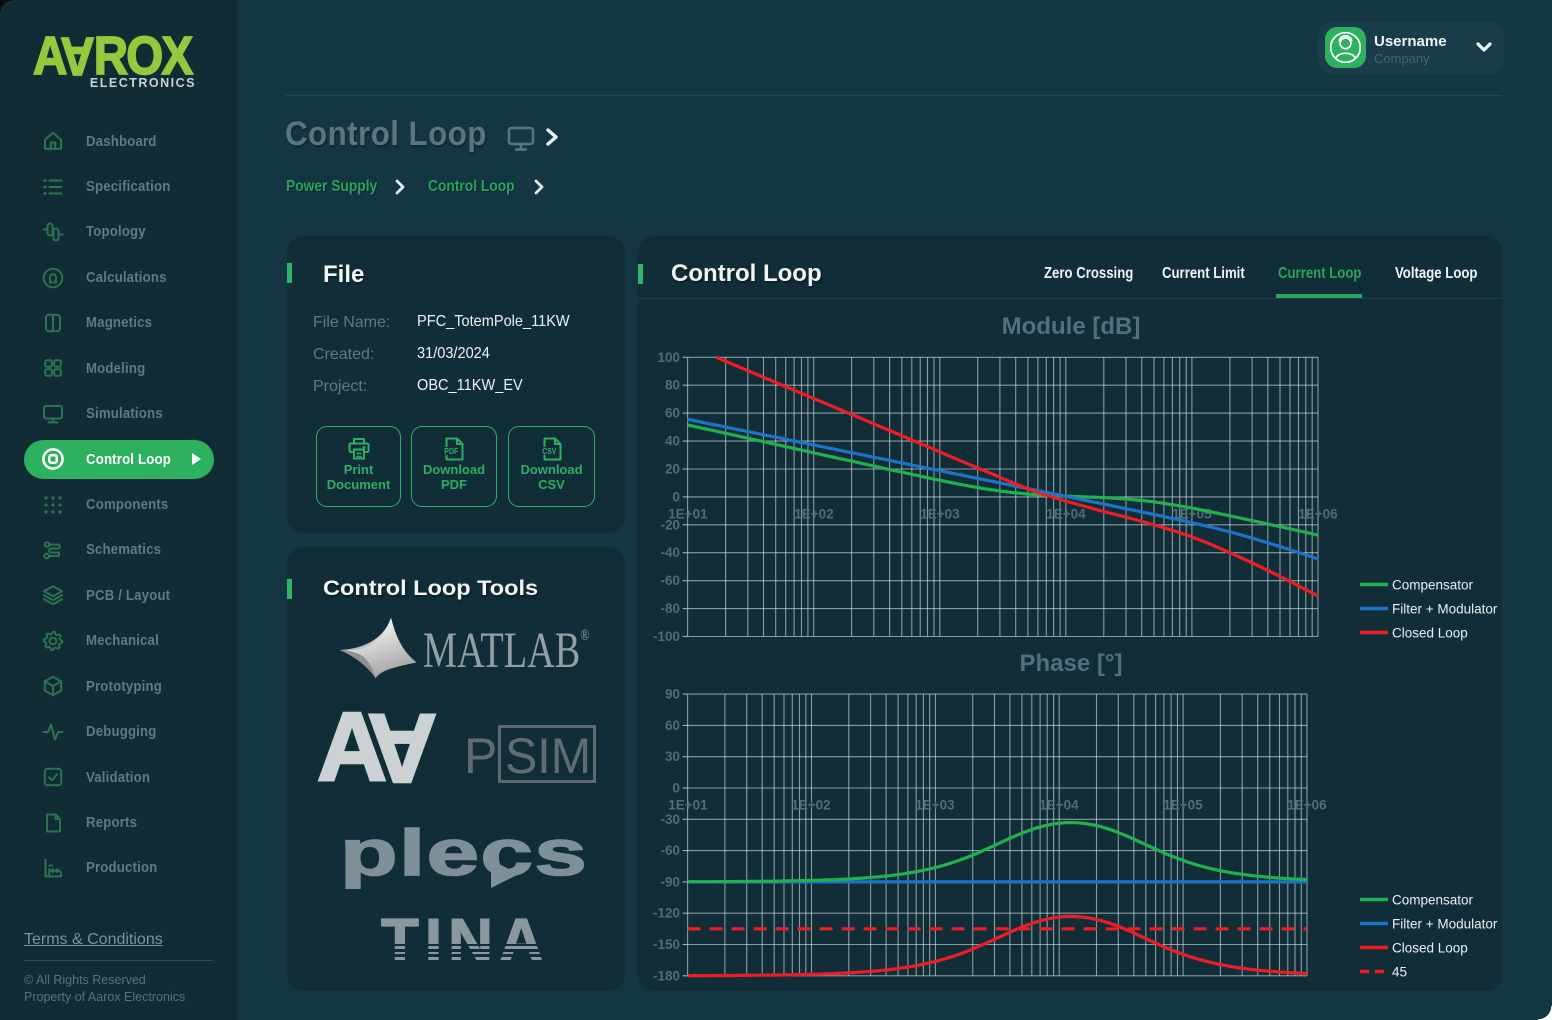 This screenshot has height=1020, width=1552. I want to click on svg-text: -40, so click(670, 552).